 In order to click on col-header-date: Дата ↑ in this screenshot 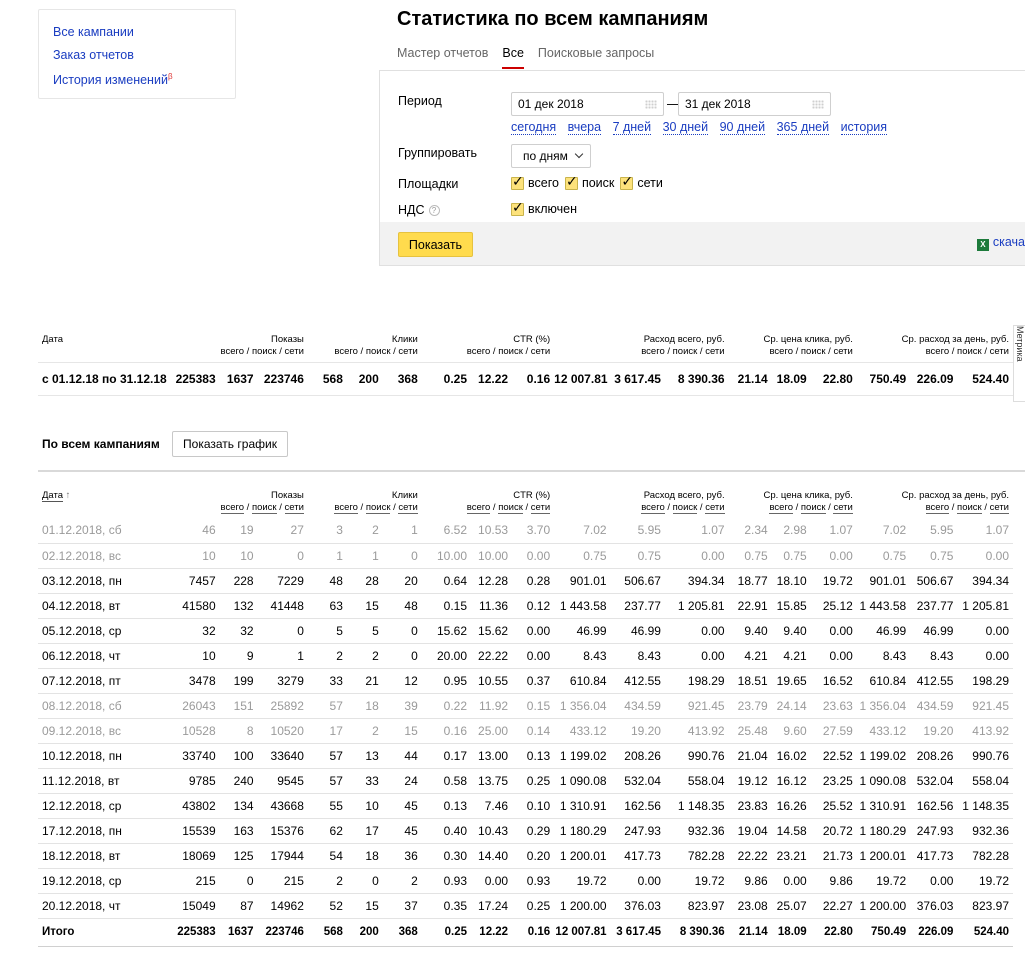, I will do `click(105, 504)`.